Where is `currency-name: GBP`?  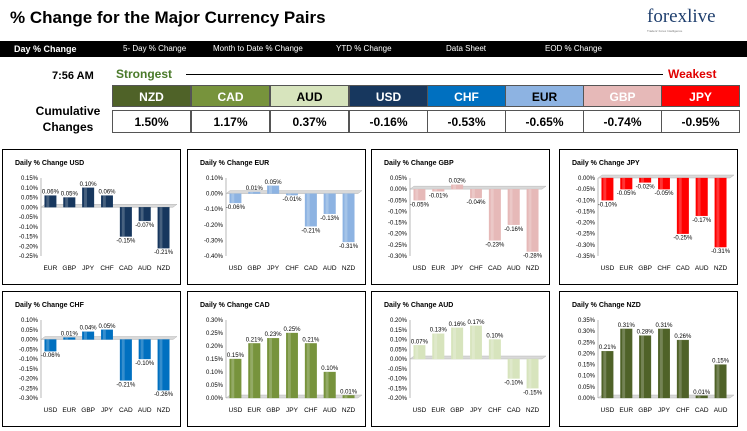
currency-name: GBP is located at coordinates (622, 96).